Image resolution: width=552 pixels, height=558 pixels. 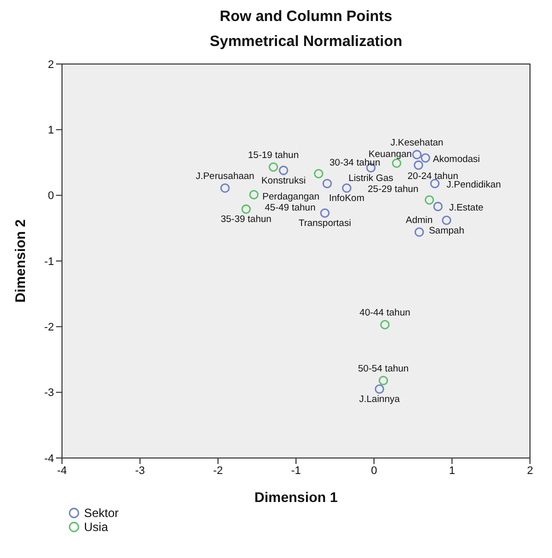 I want to click on annotation: Admin, so click(x=419, y=220).